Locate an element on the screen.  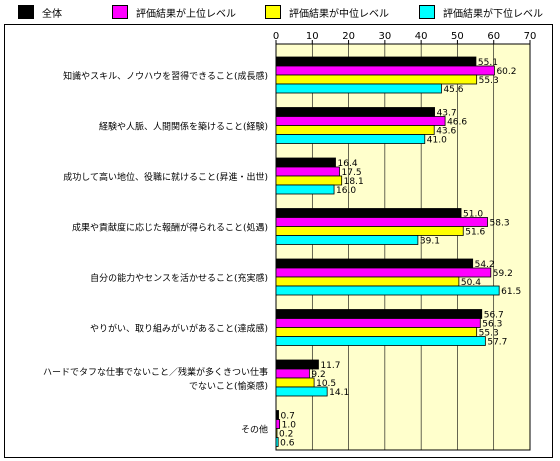
category-label: でないこと(愉楽感) is located at coordinates (228, 386).